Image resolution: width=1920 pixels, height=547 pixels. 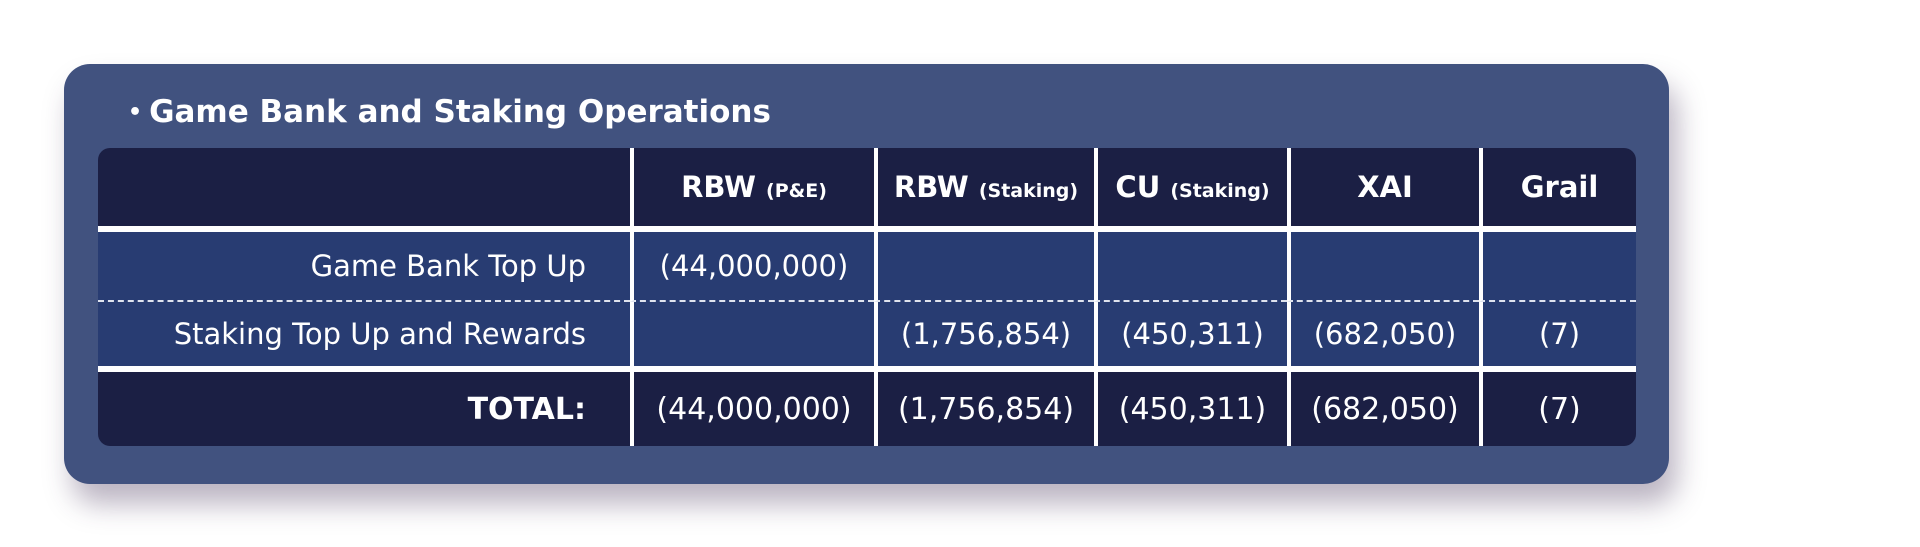 What do you see at coordinates (752, 409) in the screenshot?
I see `total-cell: (44,000,000)` at bounding box center [752, 409].